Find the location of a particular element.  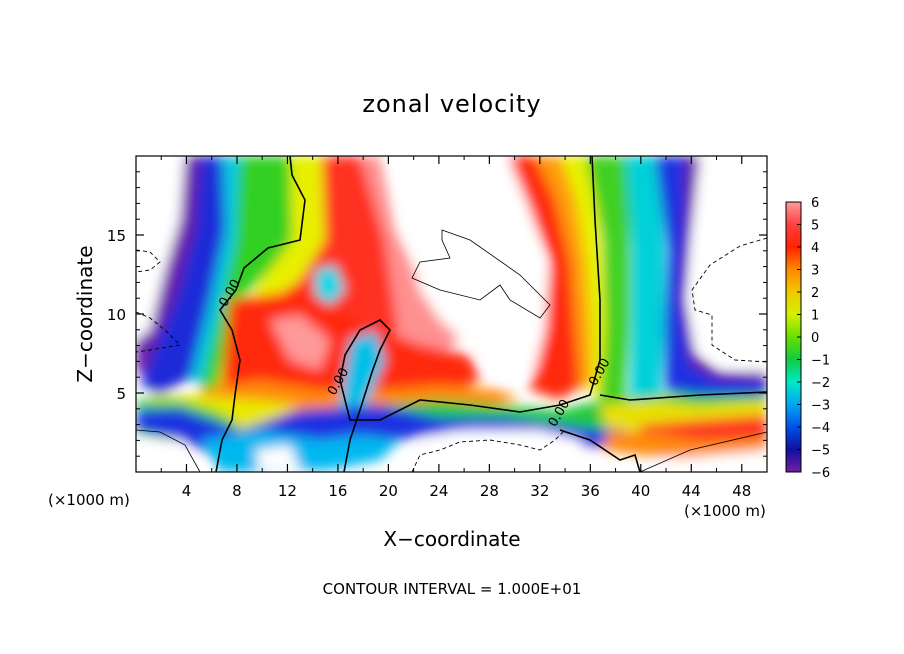

x-tick-label: 16 is located at coordinates (337, 491).